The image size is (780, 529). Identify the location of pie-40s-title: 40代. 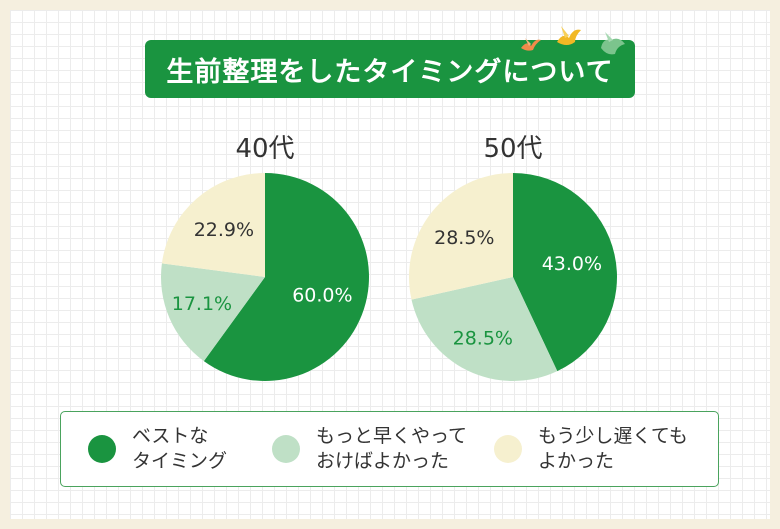
(265, 149).